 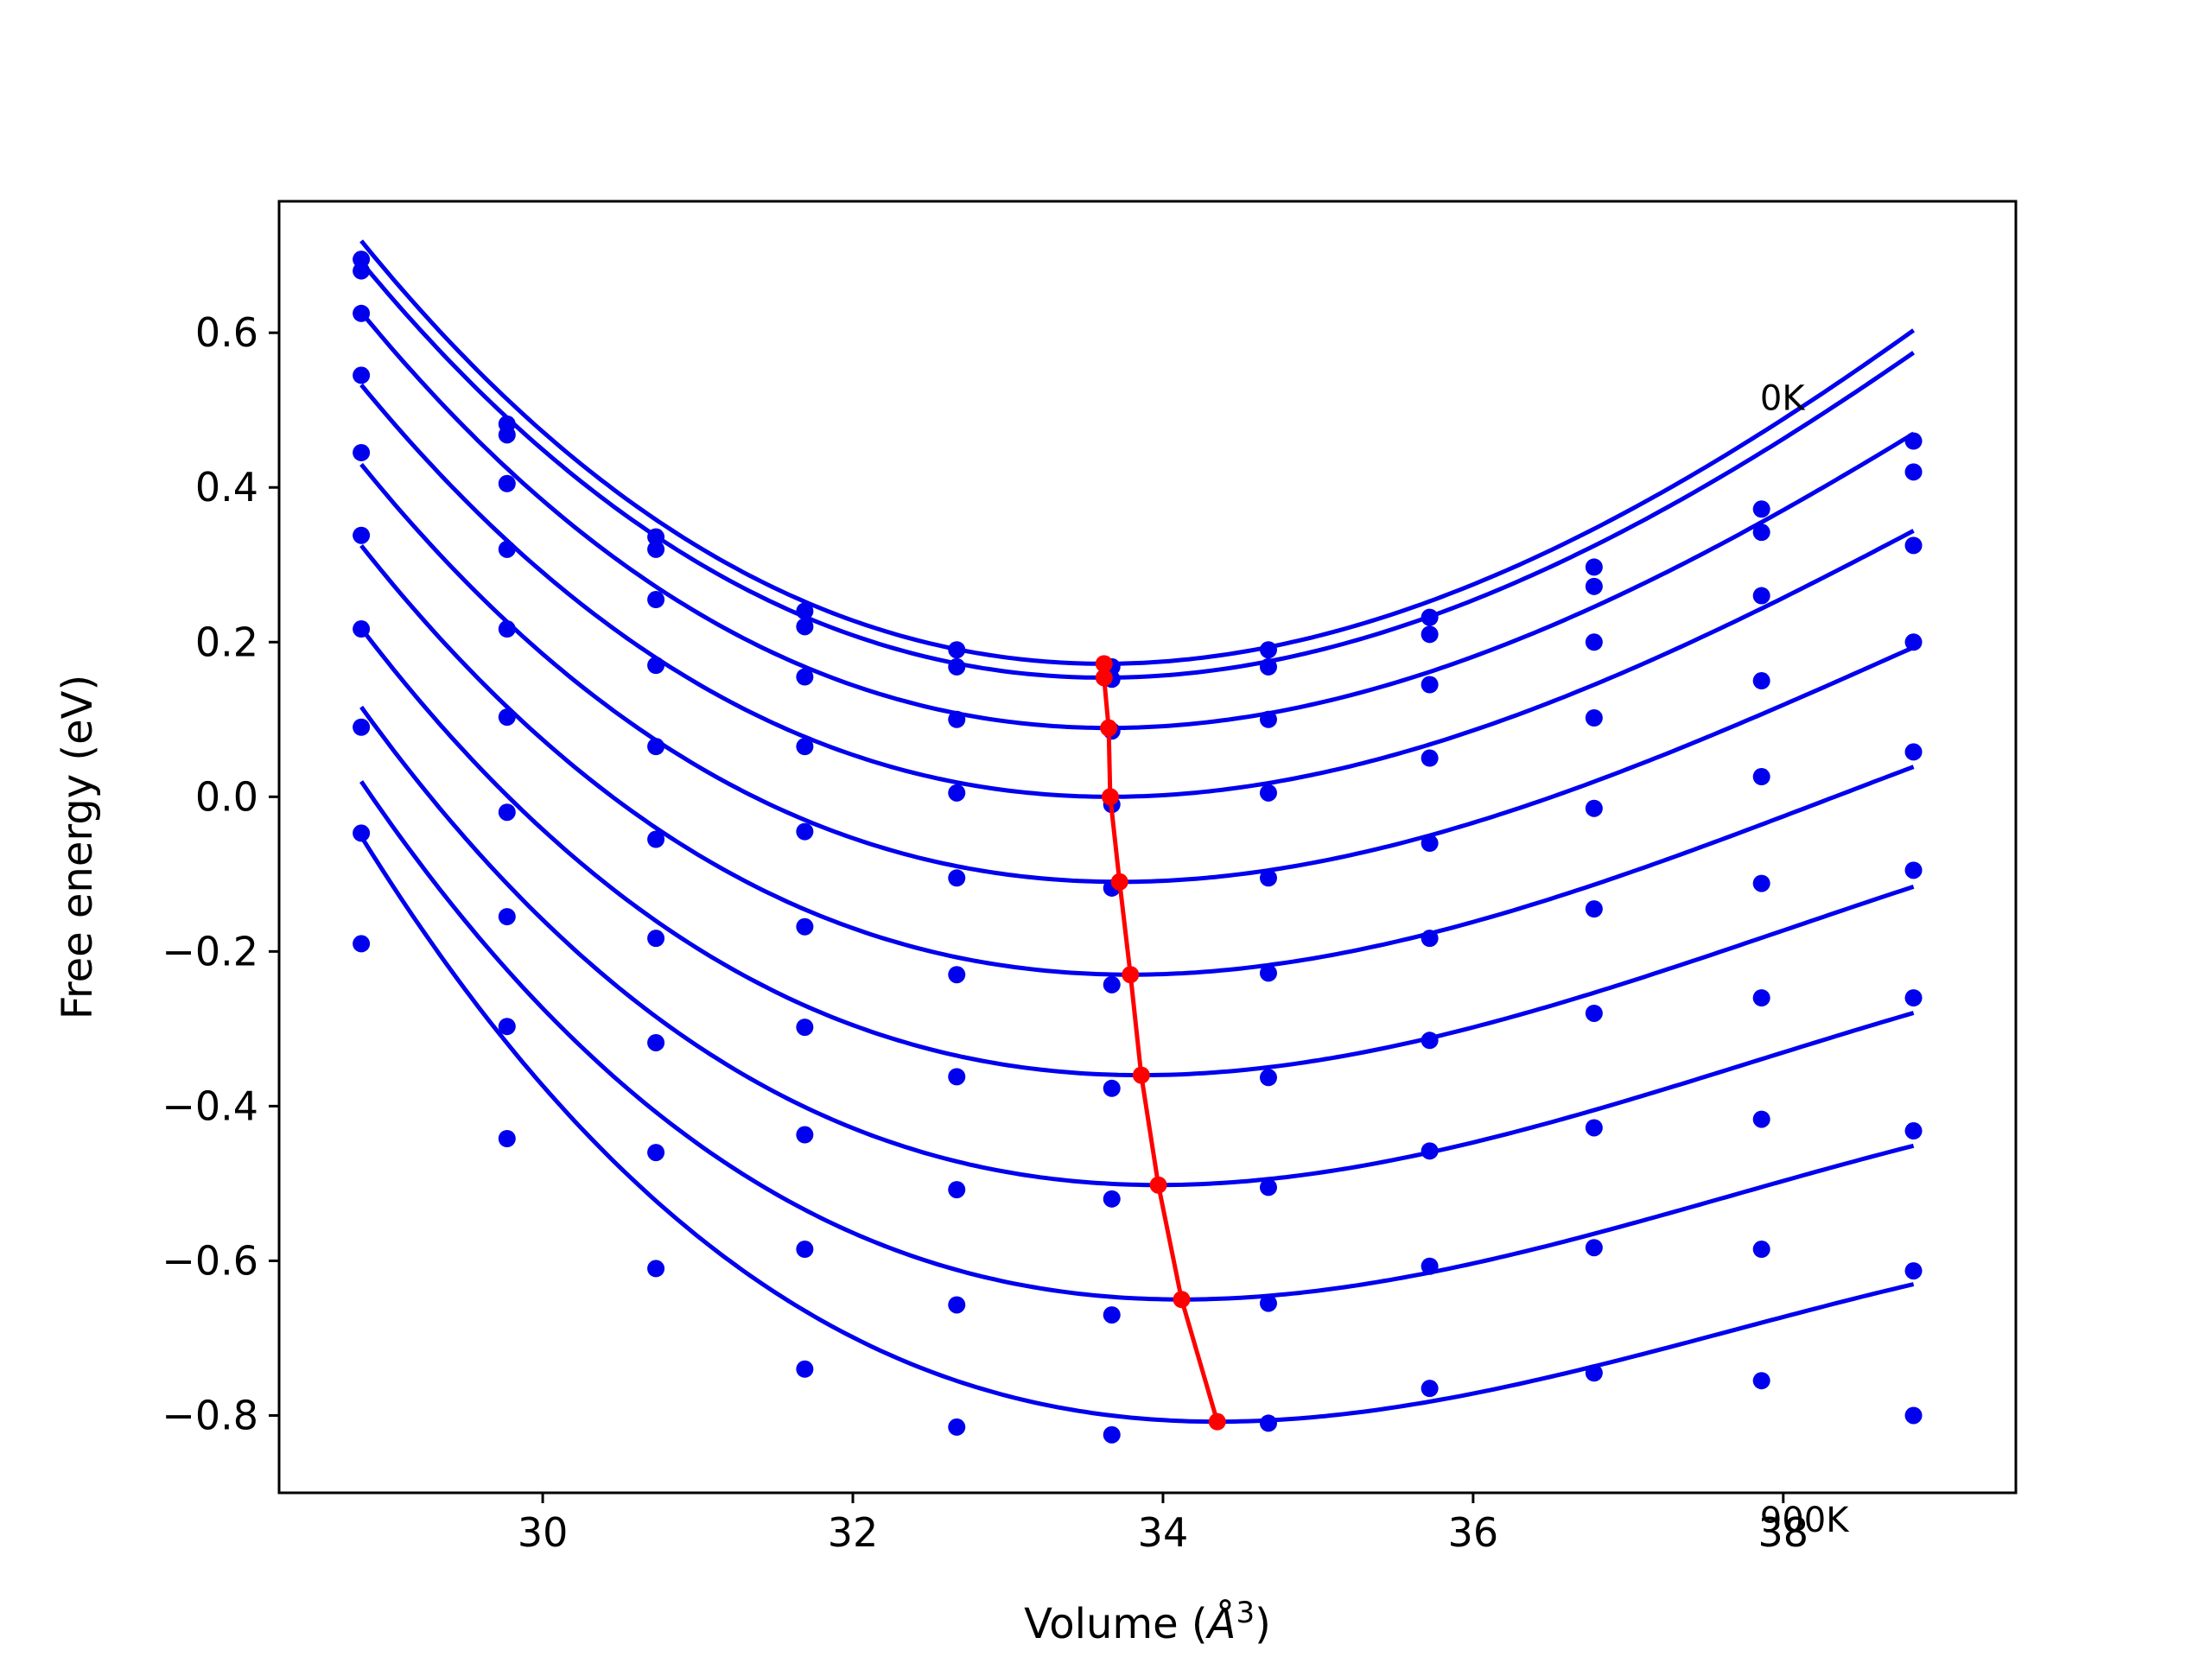 What do you see at coordinates (78, 847) in the screenshot?
I see `y-axis-label: Free energy (eV)` at bounding box center [78, 847].